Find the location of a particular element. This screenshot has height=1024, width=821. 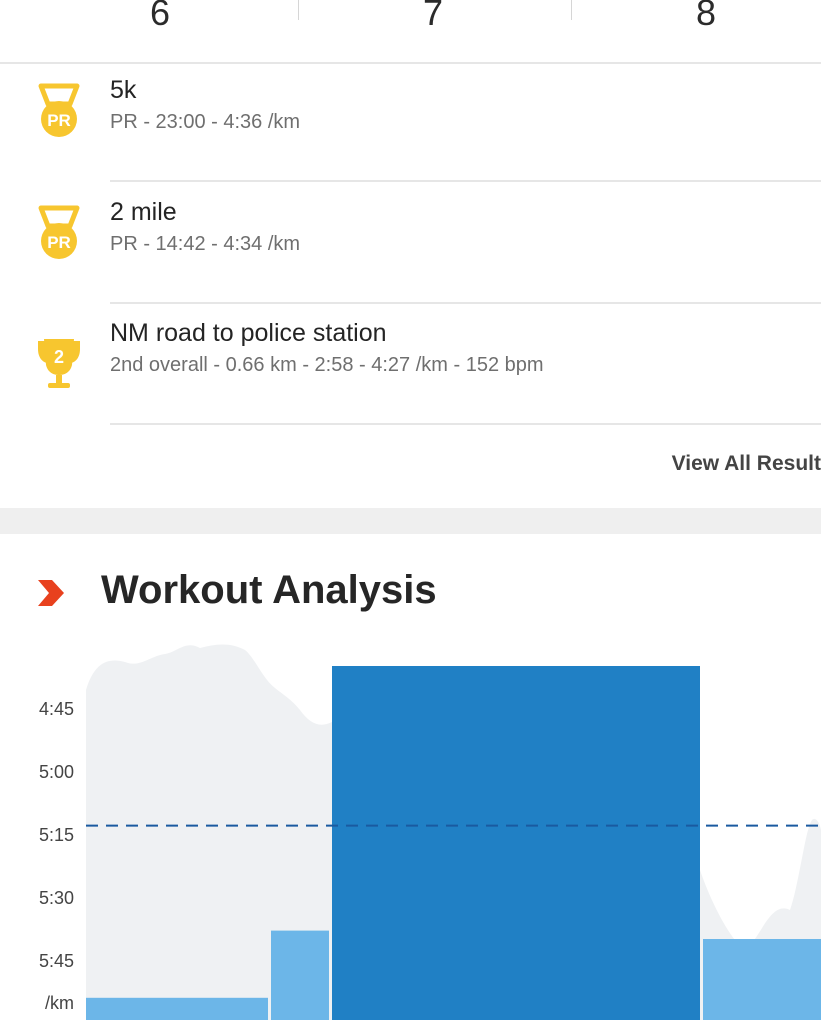

y-tick-label: 4:45 is located at coordinates (56, 709).